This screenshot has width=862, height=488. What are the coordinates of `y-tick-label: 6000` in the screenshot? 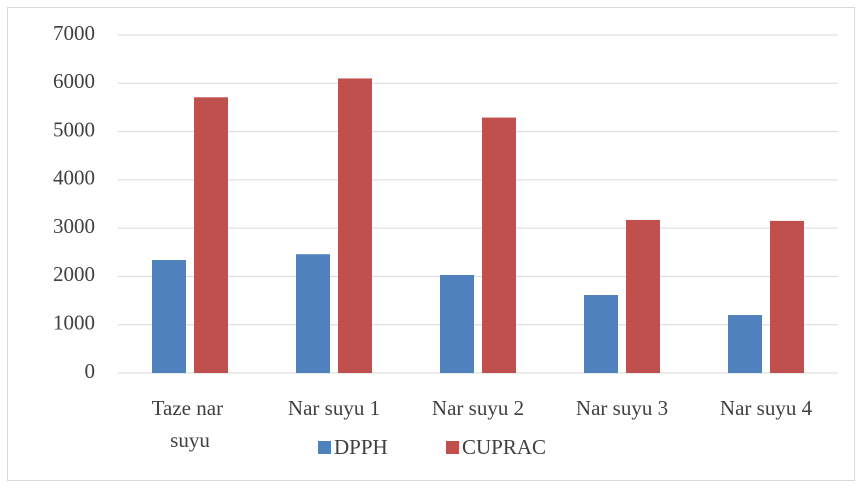 It's located at (74, 81).